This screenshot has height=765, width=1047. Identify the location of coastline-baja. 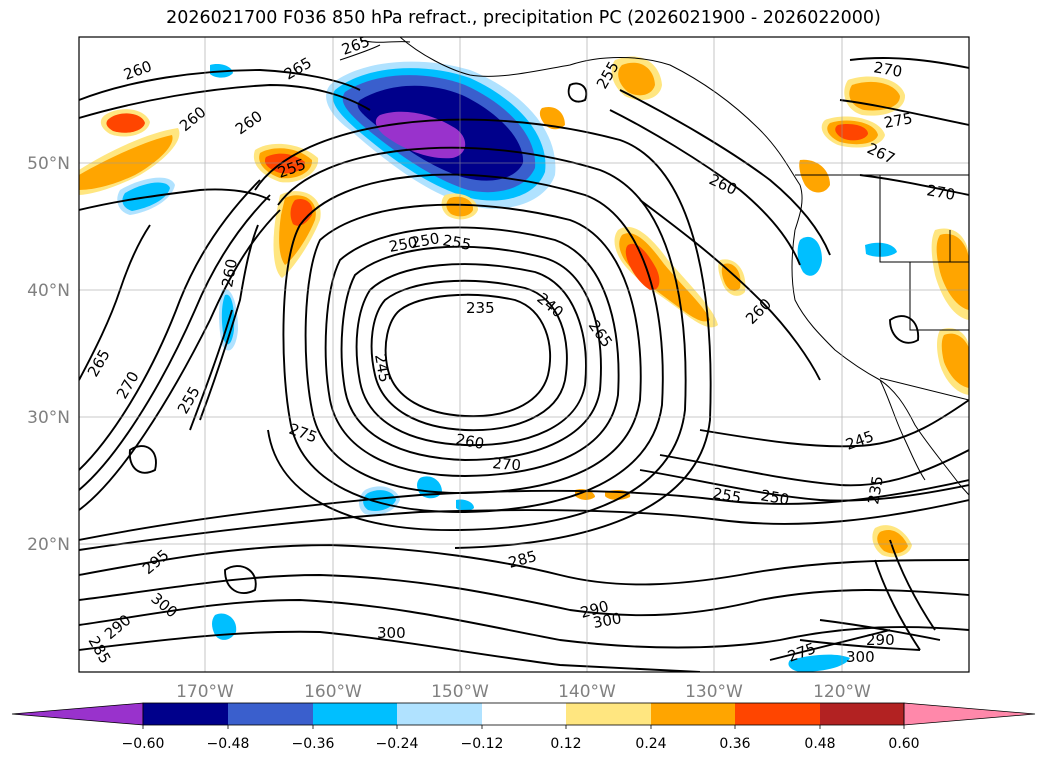
(902, 430).